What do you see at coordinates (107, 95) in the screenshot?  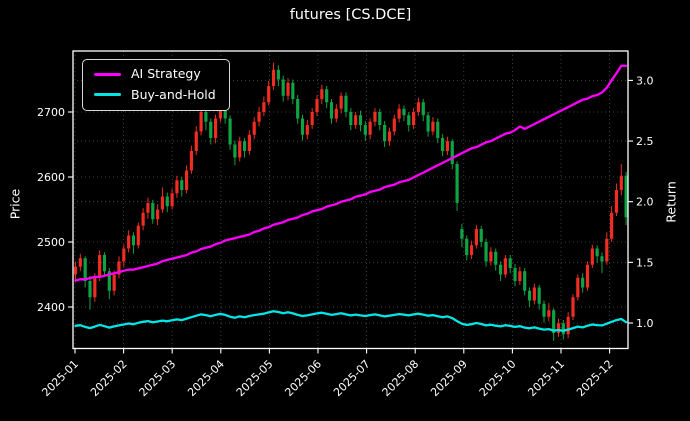 I see `buy-and-hold-line-icon` at bounding box center [107, 95].